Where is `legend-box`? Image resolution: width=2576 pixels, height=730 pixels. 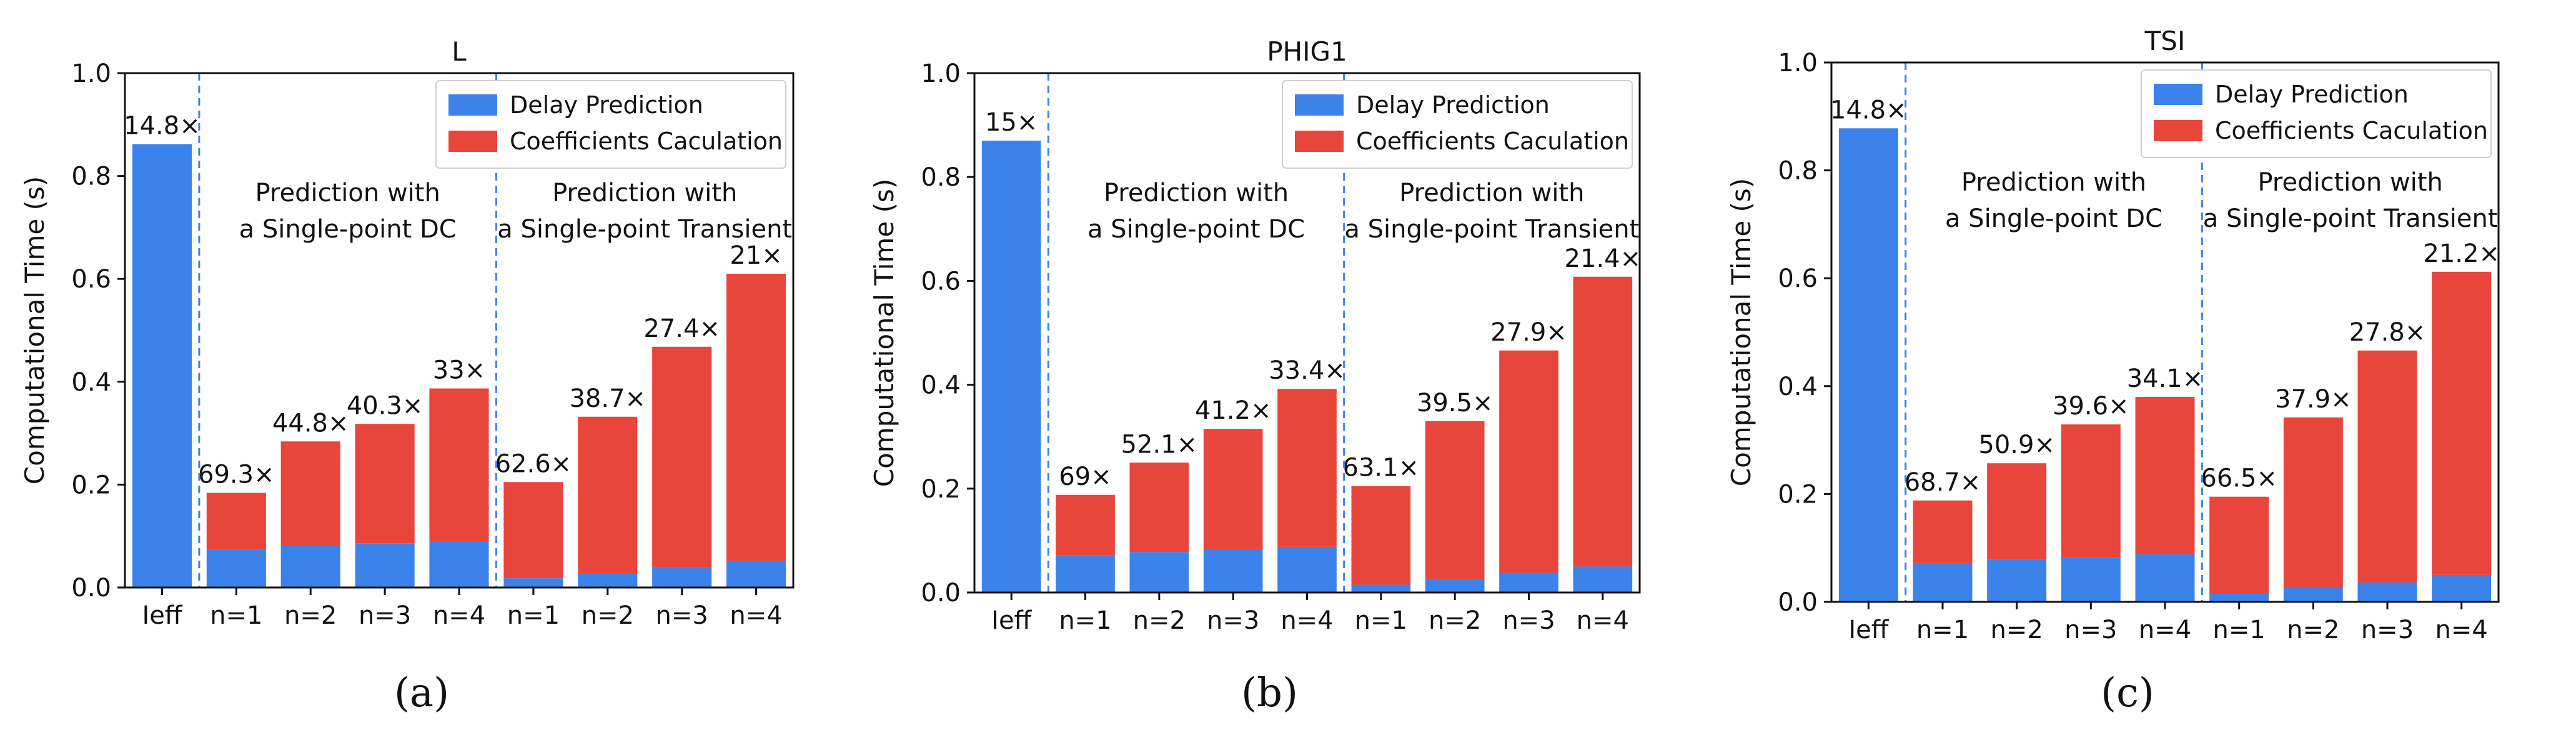
legend-box is located at coordinates (2316, 114).